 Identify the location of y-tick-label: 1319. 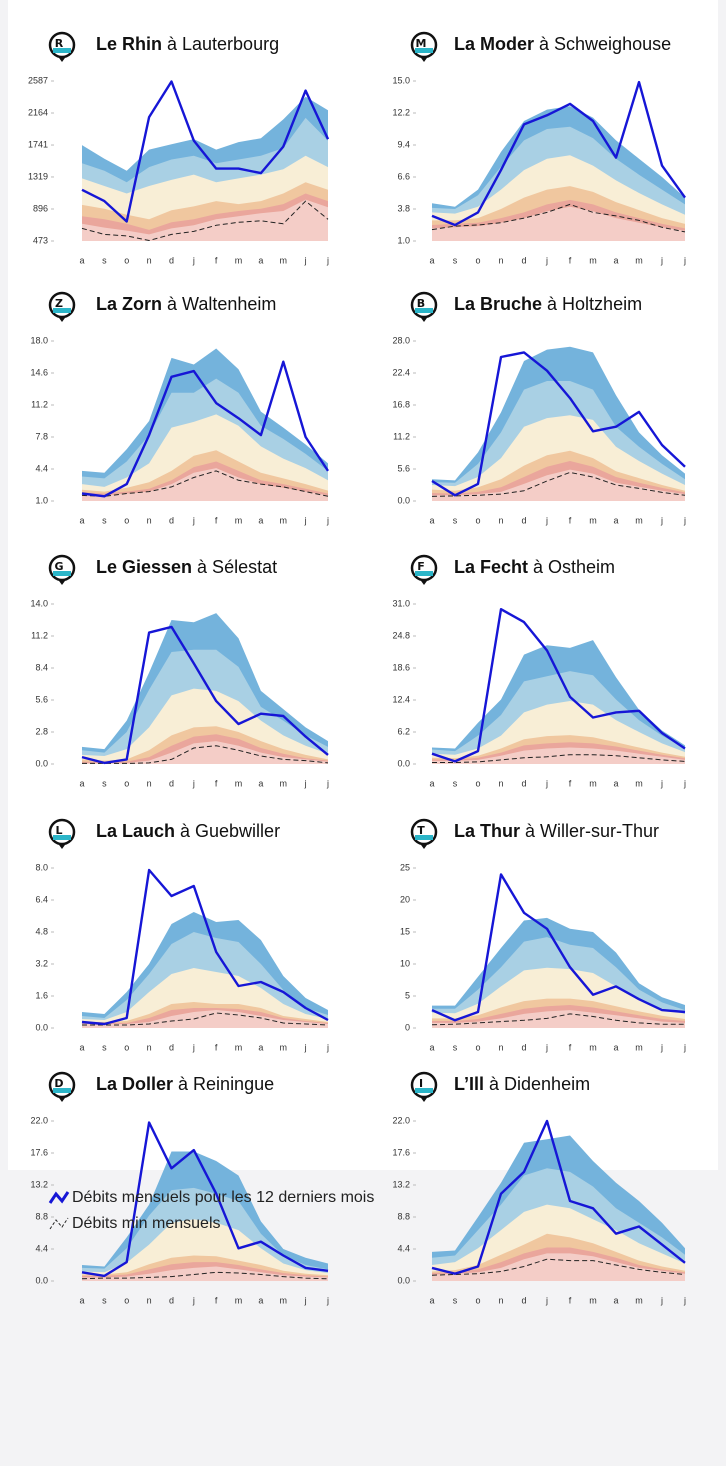
(38, 176).